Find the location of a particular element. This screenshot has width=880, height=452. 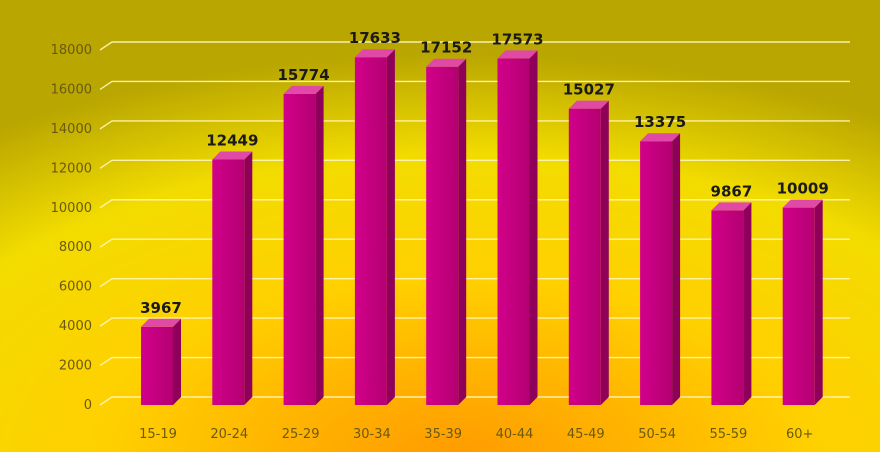

x-tick-label: 20-24 is located at coordinates (229, 434).